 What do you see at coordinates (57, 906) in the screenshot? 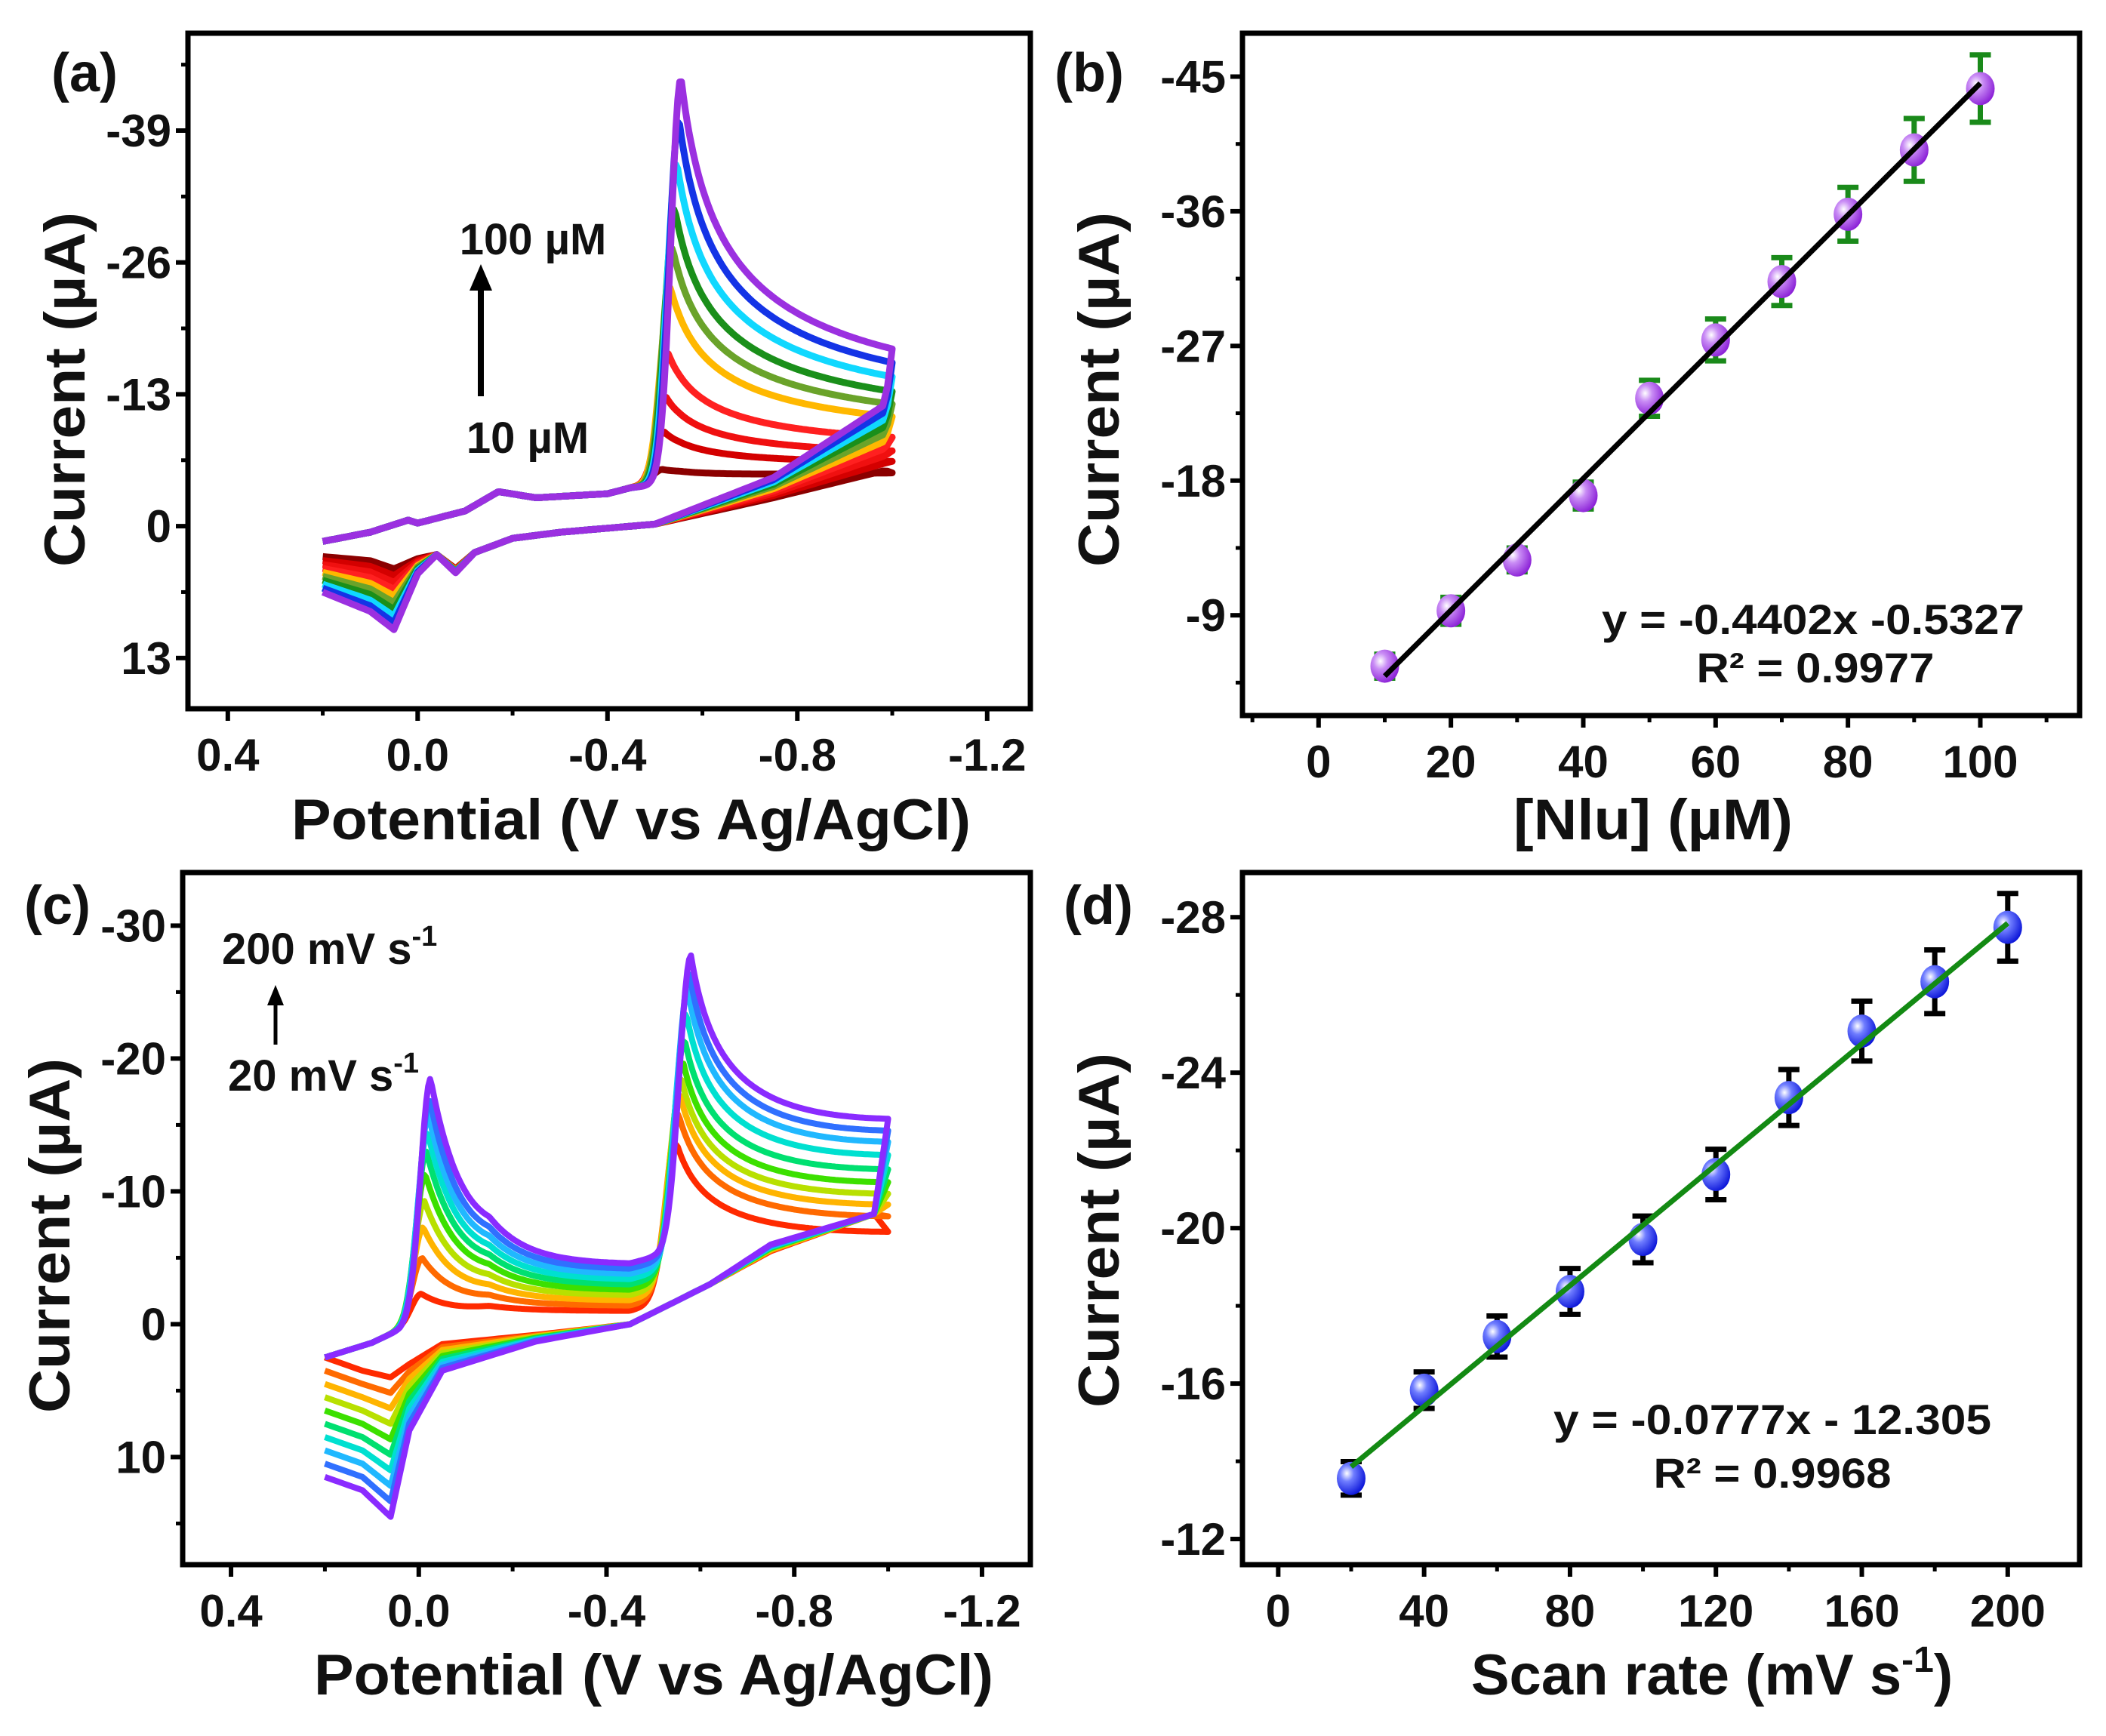
I see `panel-label-c: (c)` at bounding box center [57, 906].